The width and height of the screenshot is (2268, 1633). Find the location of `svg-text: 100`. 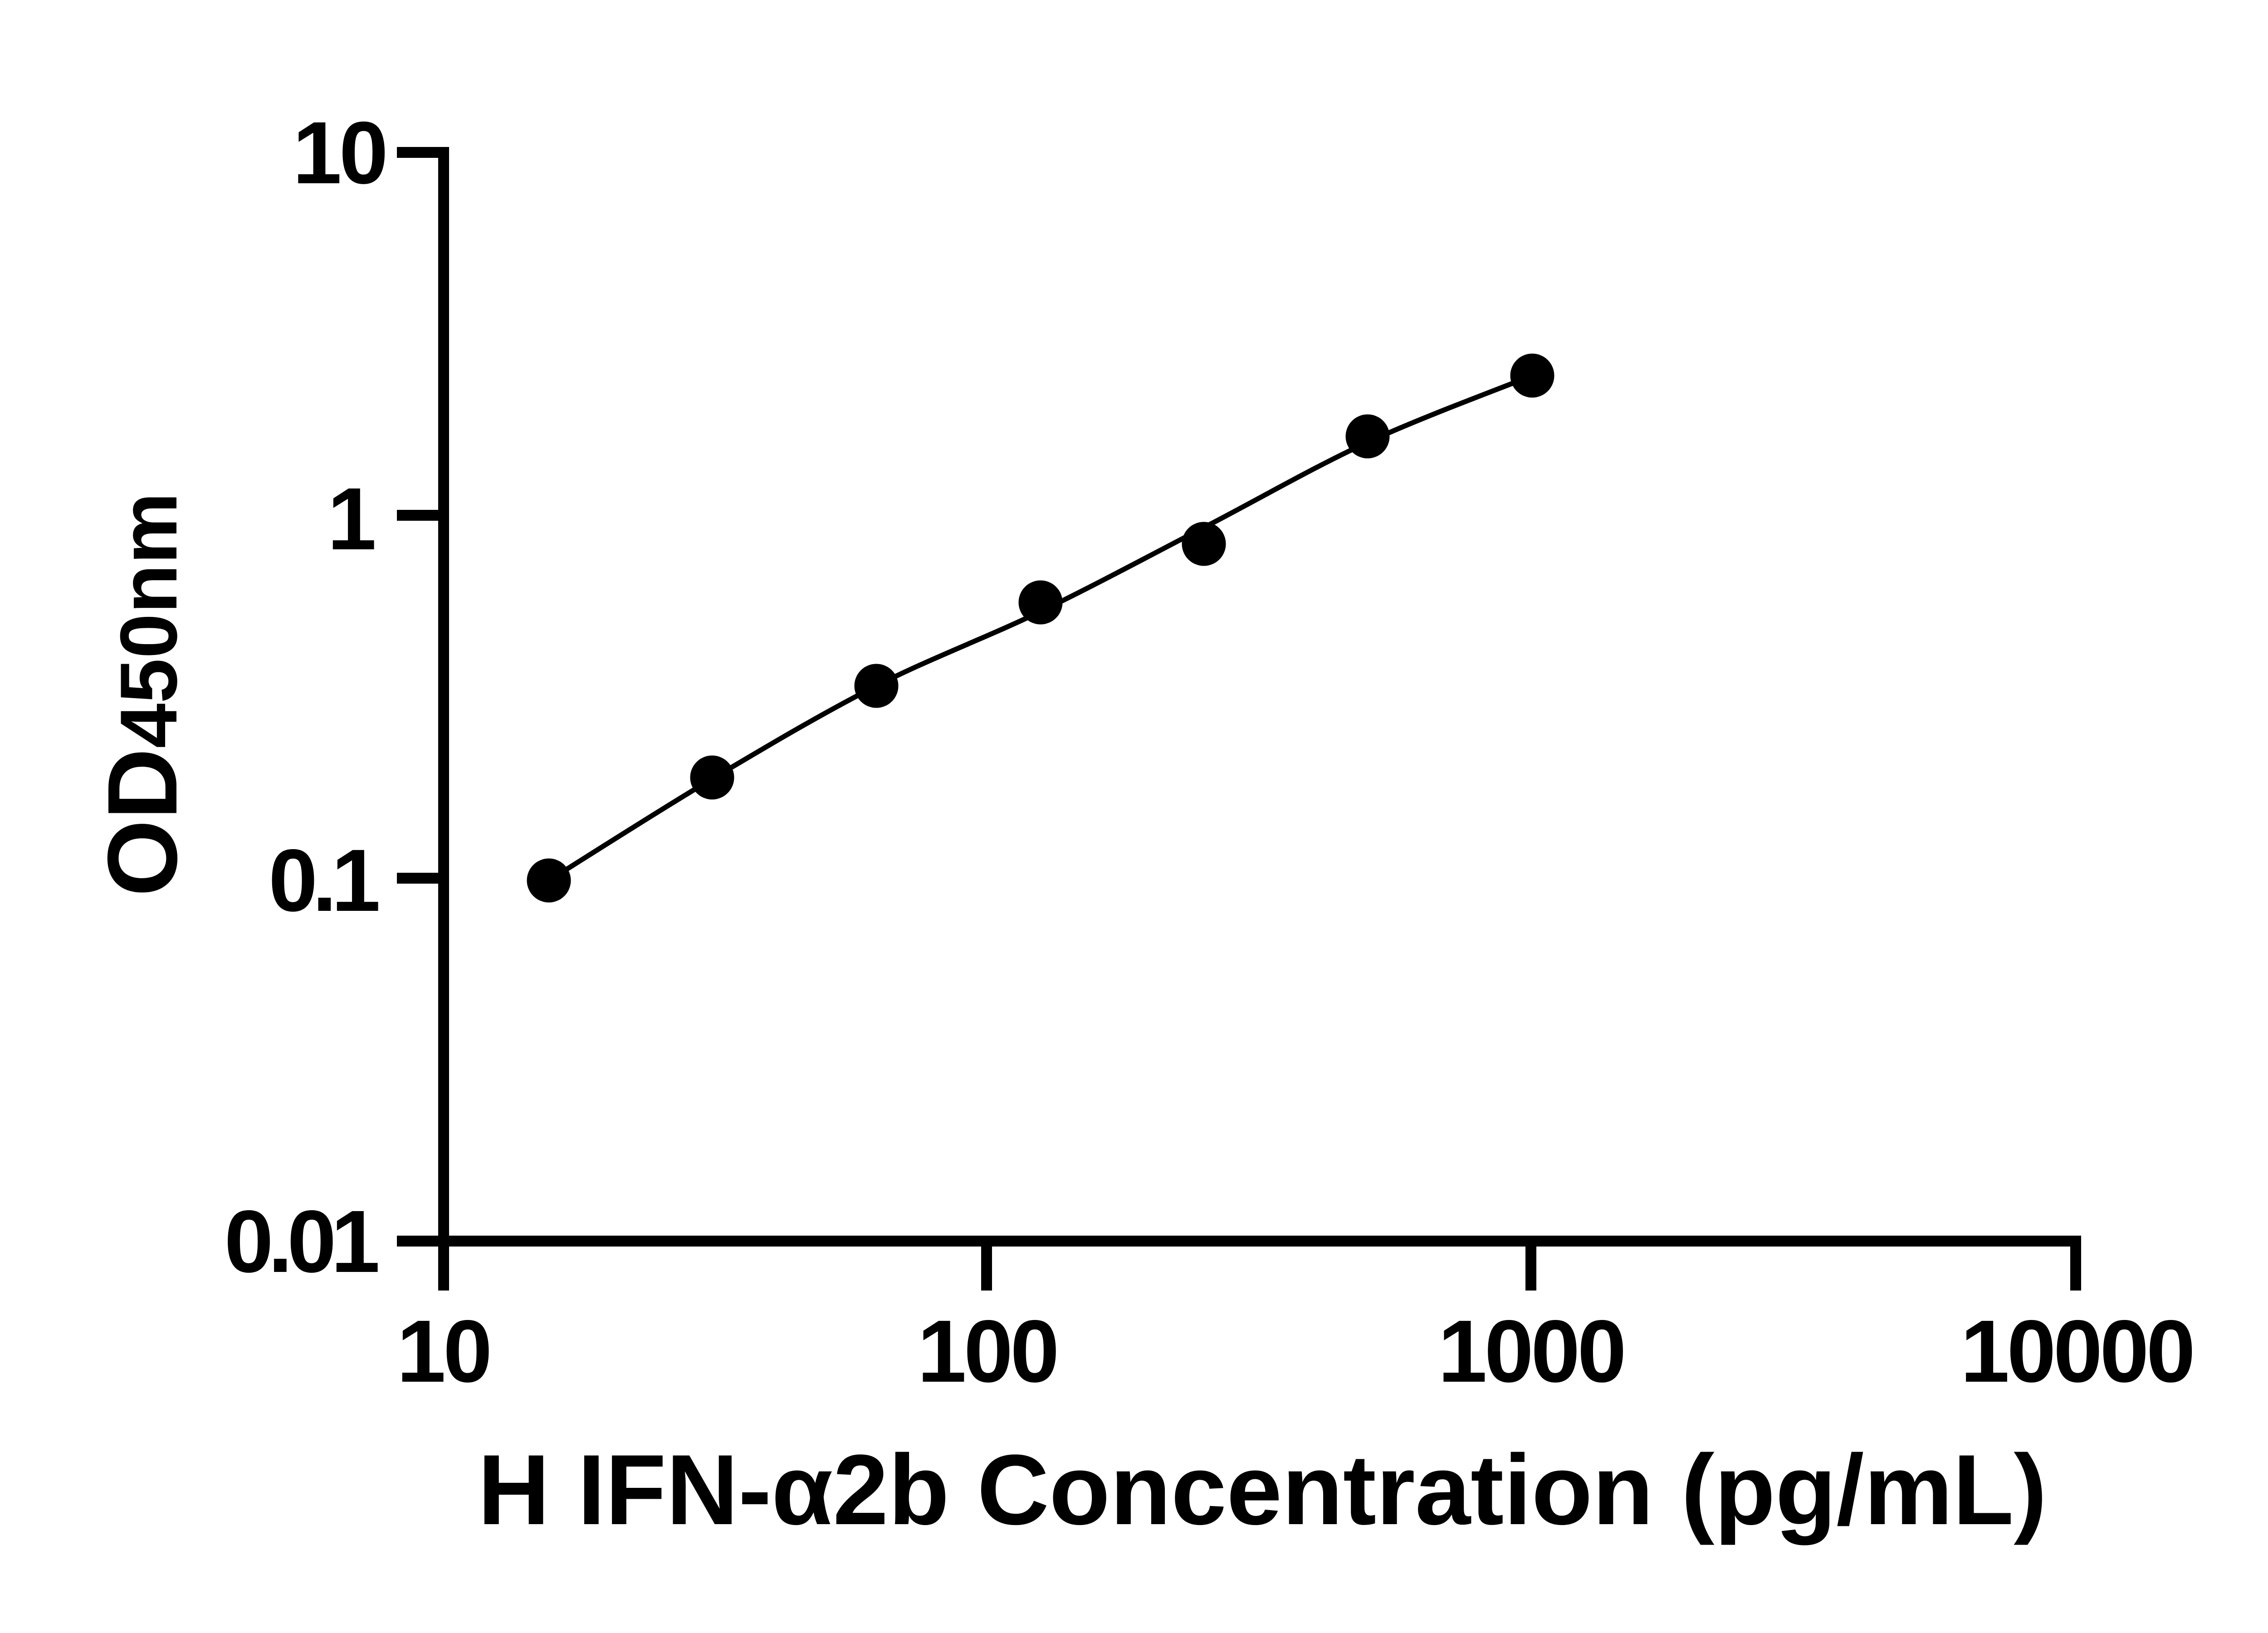

svg-text: 100 is located at coordinates (986, 1351).